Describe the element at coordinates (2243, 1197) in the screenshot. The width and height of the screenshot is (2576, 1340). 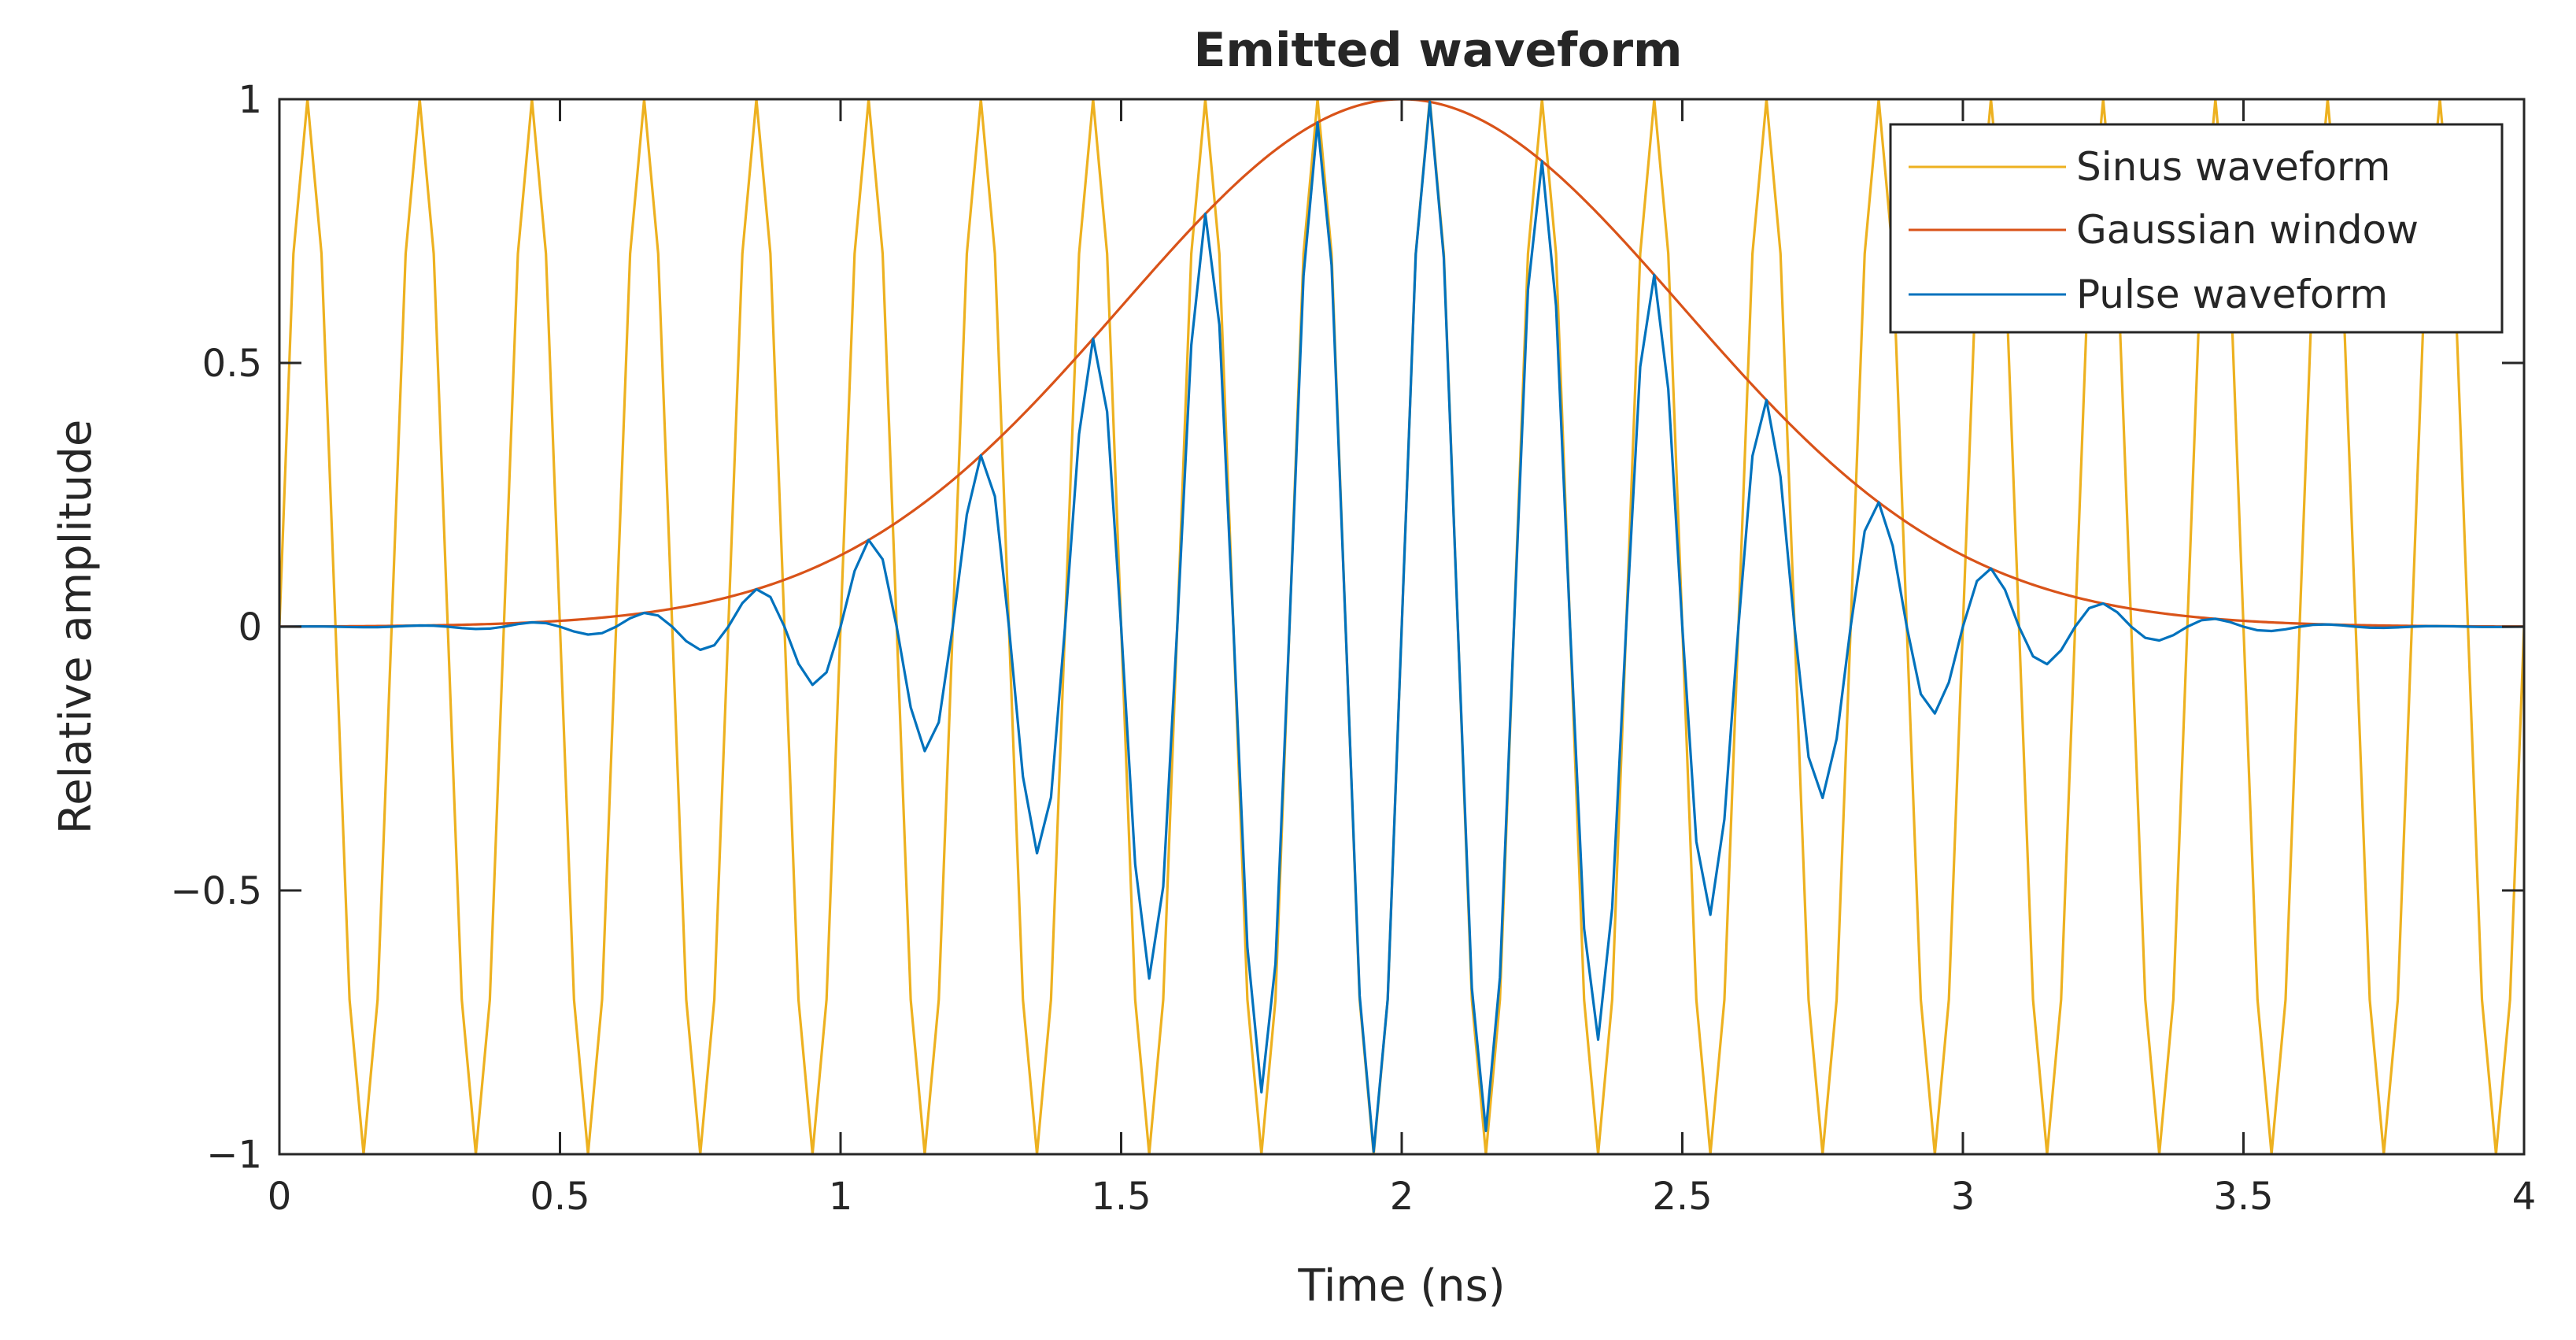
I see `x-tick-label: 3.5` at that location.